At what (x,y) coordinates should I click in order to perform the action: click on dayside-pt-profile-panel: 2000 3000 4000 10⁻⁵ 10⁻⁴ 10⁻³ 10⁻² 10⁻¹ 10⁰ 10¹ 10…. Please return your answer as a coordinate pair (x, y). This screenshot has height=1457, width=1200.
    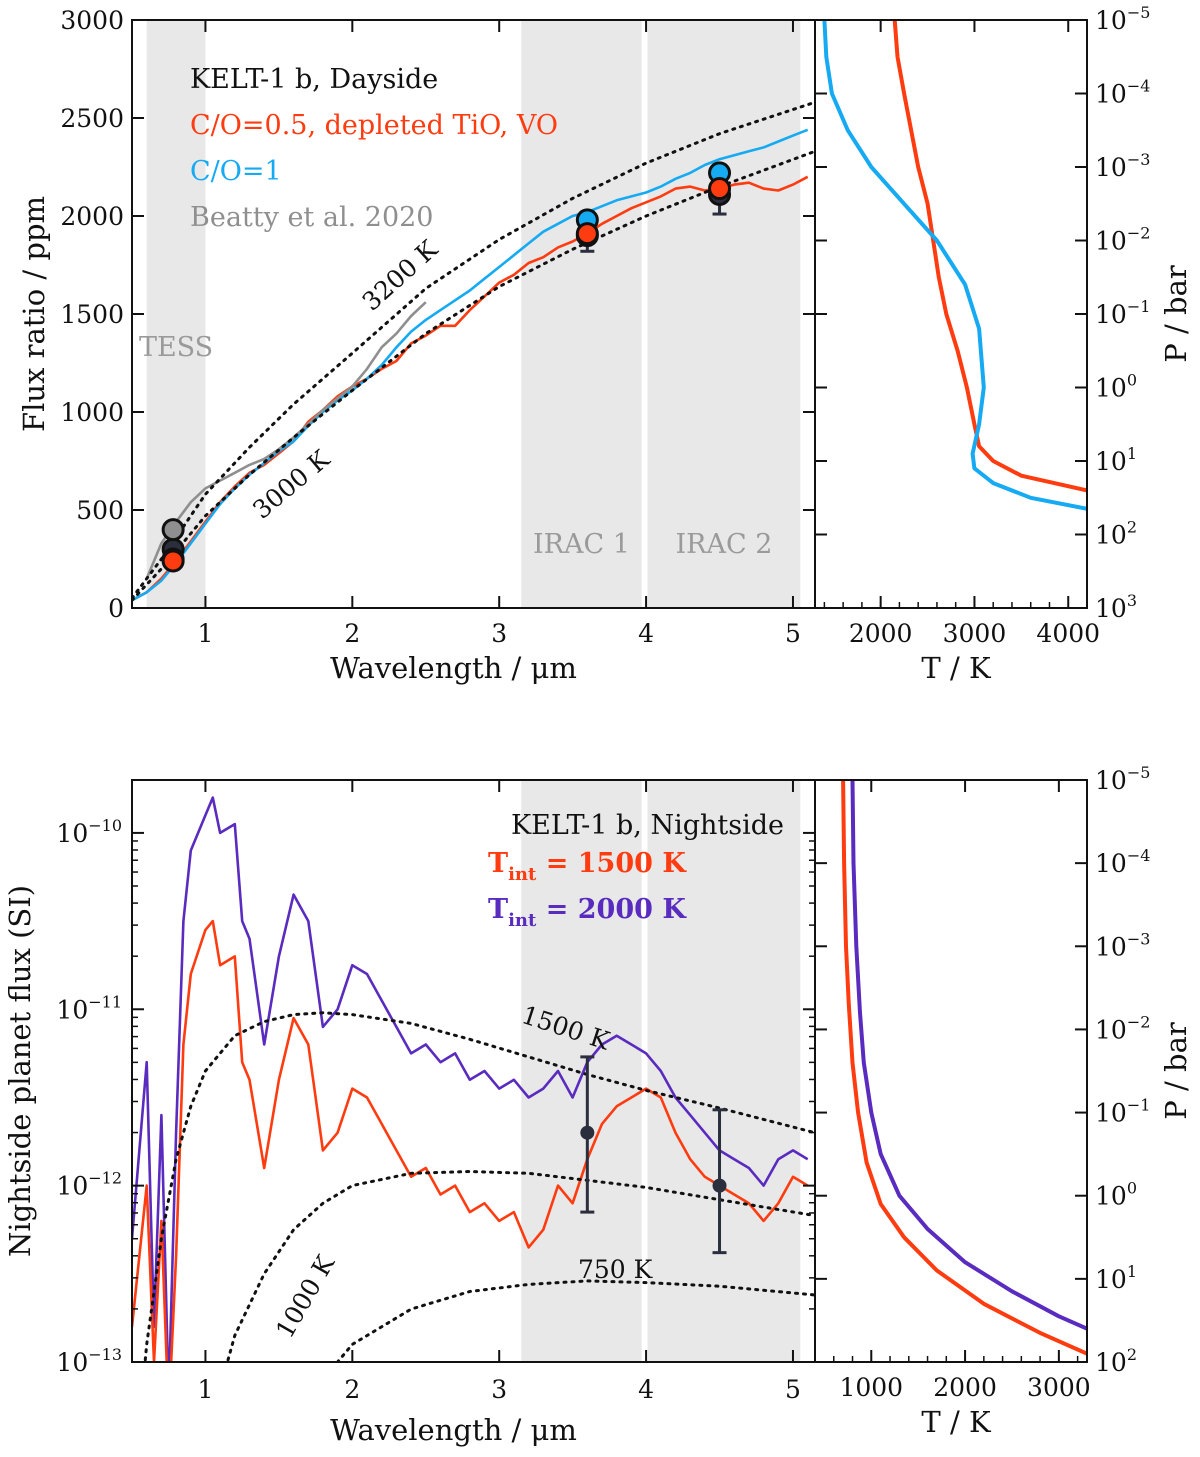
    Looking at the image, I should click on (1003, 344).